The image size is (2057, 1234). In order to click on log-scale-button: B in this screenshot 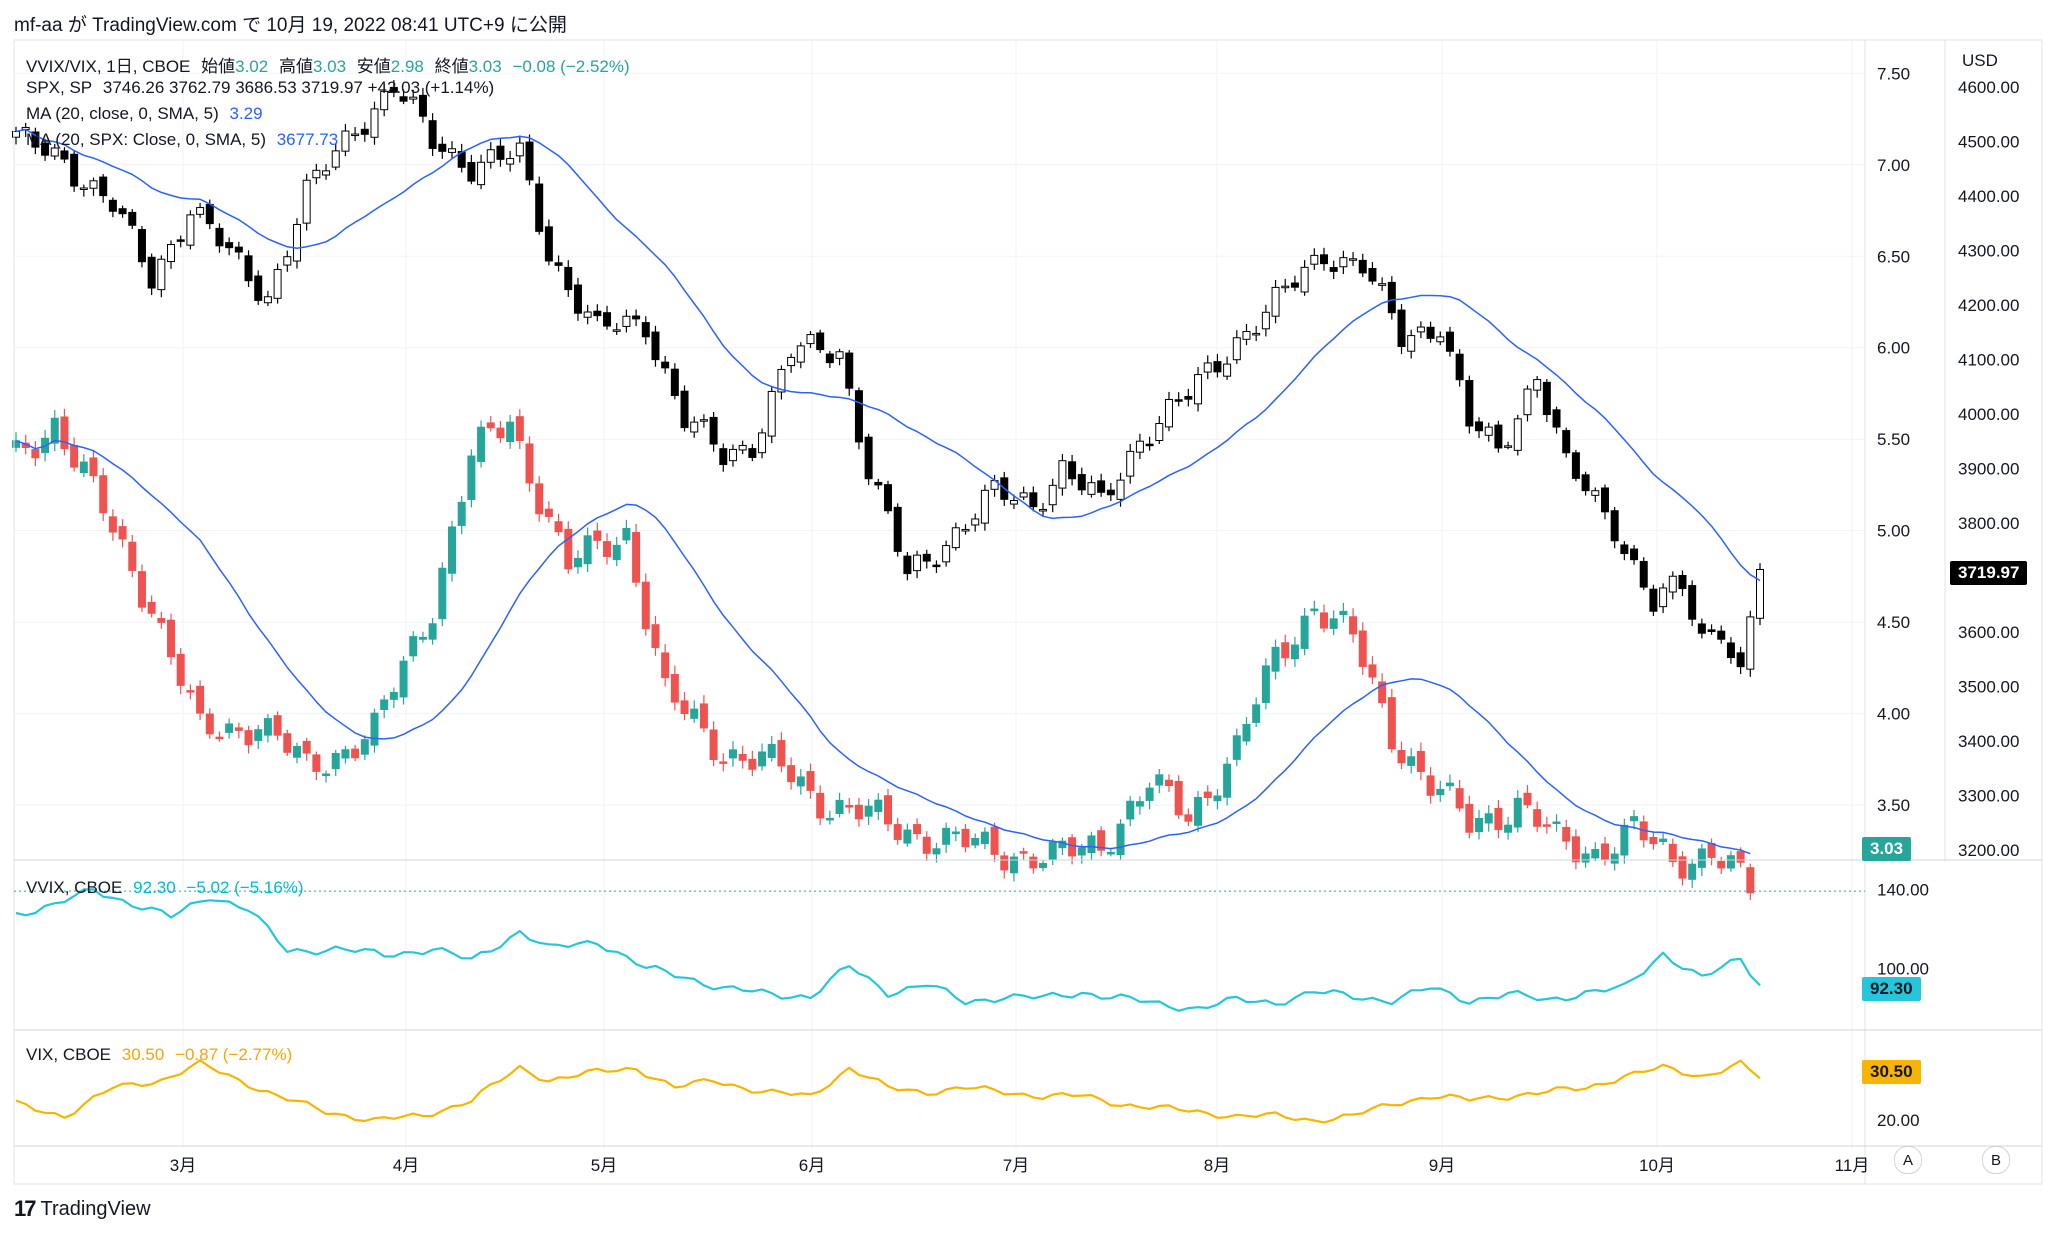, I will do `click(1996, 1160)`.